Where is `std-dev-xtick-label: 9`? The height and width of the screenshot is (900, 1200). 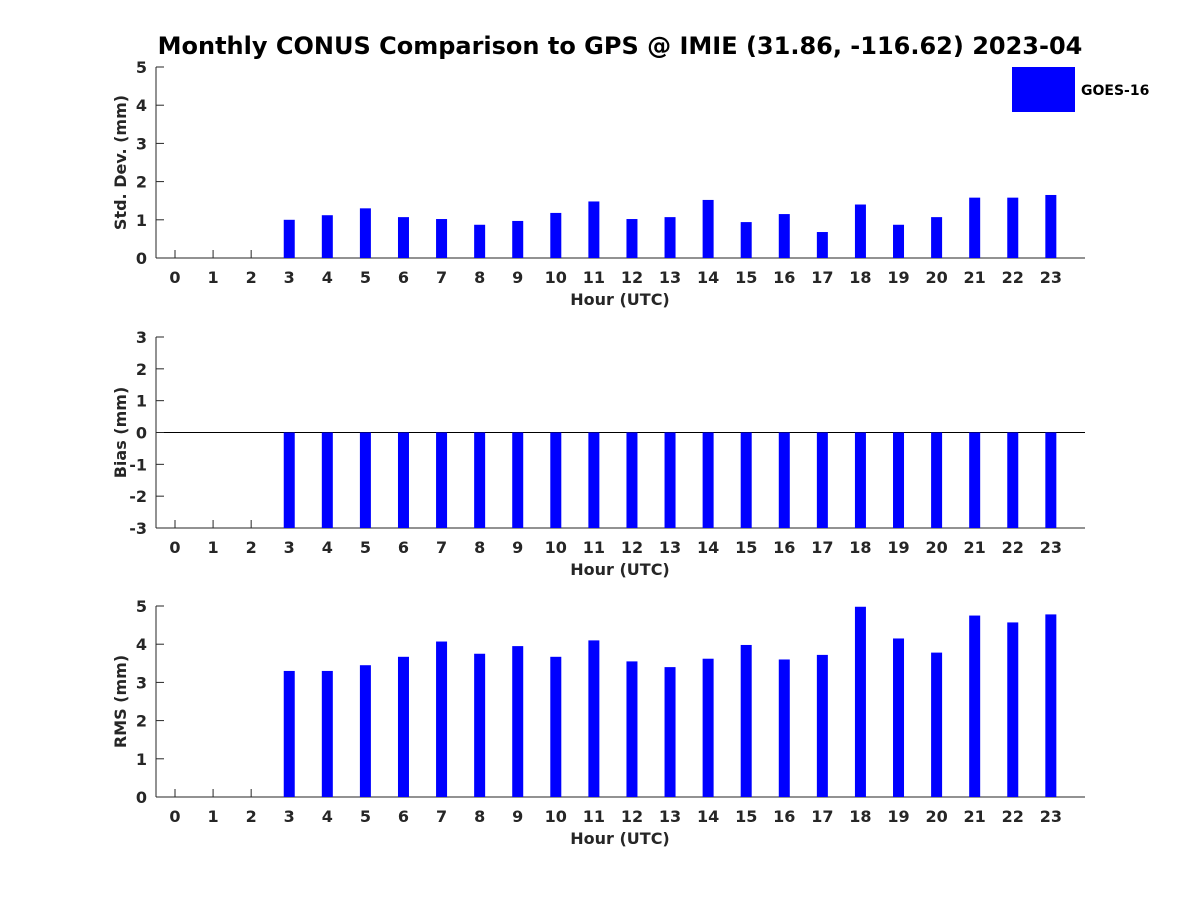 std-dev-xtick-label: 9 is located at coordinates (517, 277).